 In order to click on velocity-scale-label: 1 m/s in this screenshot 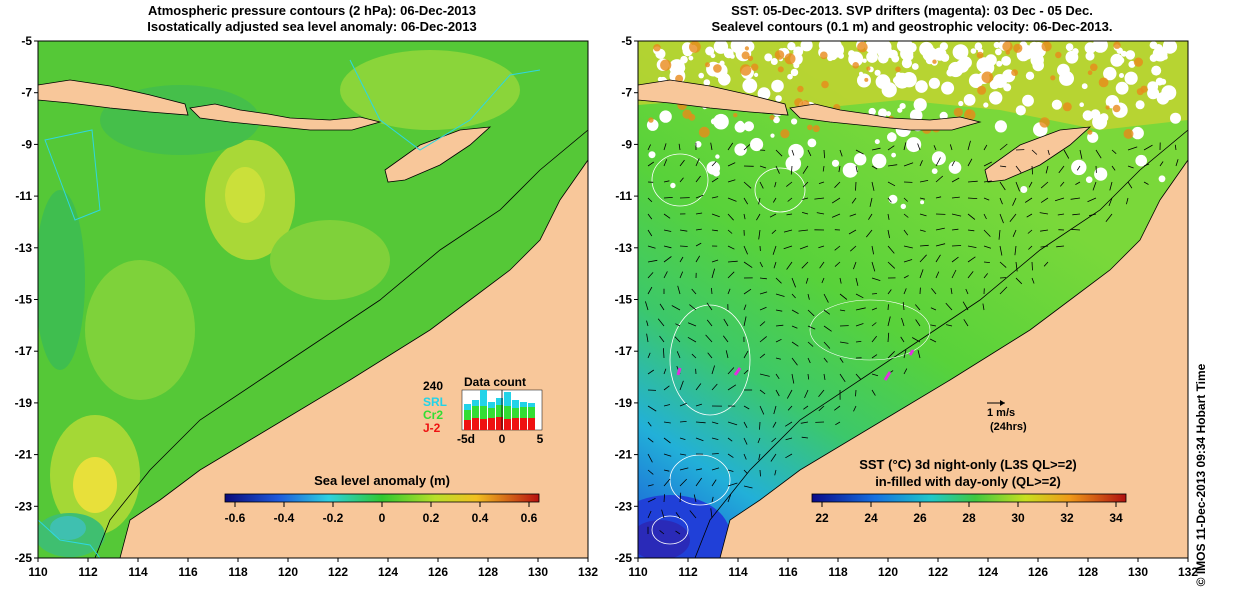, I will do `click(1001, 413)`.